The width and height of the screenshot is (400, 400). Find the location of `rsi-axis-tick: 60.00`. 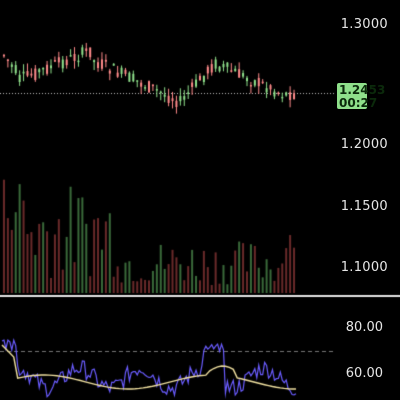

rsi-axis-tick: 60.00 is located at coordinates (364, 373).